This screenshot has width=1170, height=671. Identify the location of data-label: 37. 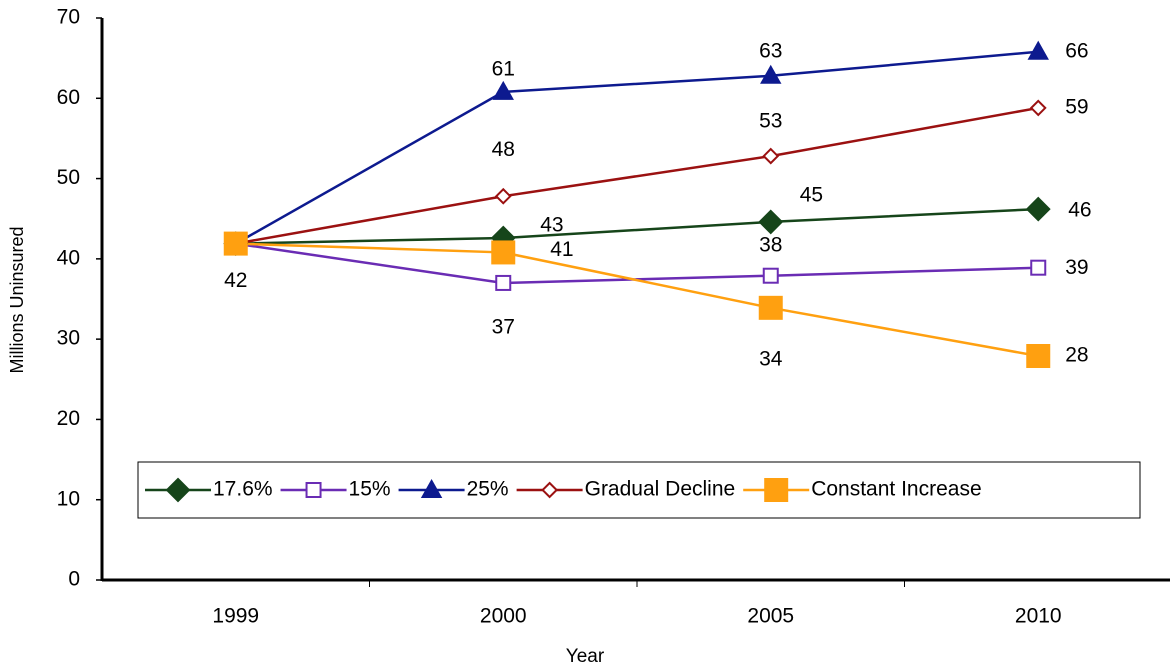
(503, 326).